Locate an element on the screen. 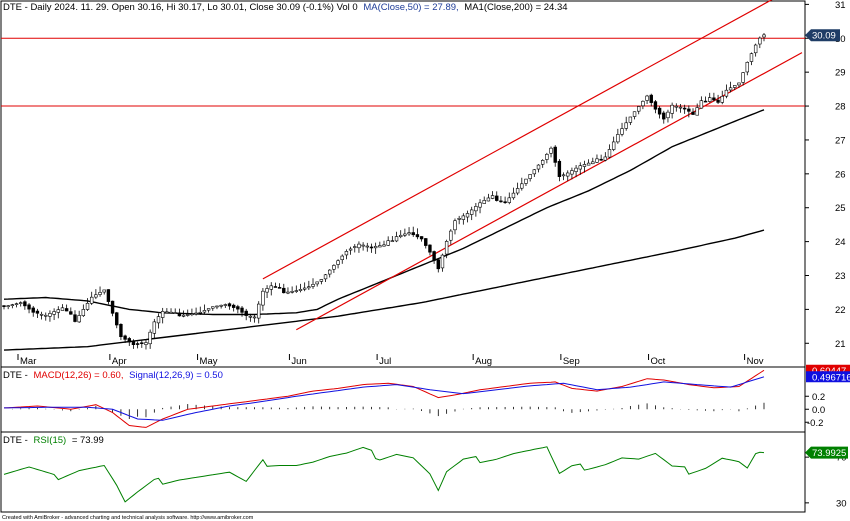 The height and width of the screenshot is (521, 850). price-header-ma2: MA1(Close,200) = 24.34 is located at coordinates (515, 7).